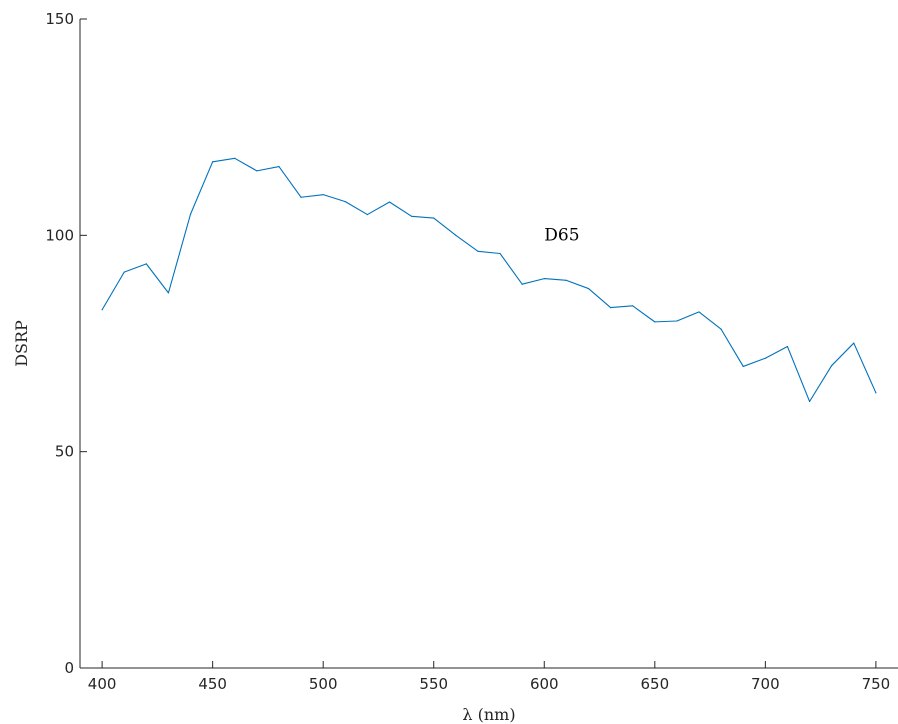 The width and height of the screenshot is (898, 724). I want to click on y-tick-label: 0, so click(69, 668).